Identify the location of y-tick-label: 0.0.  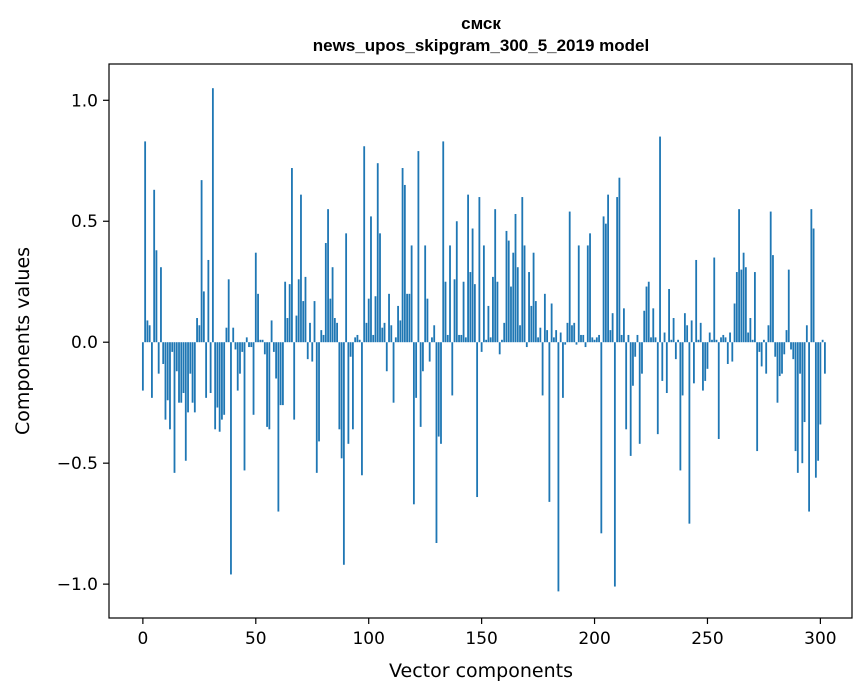
(84, 343).